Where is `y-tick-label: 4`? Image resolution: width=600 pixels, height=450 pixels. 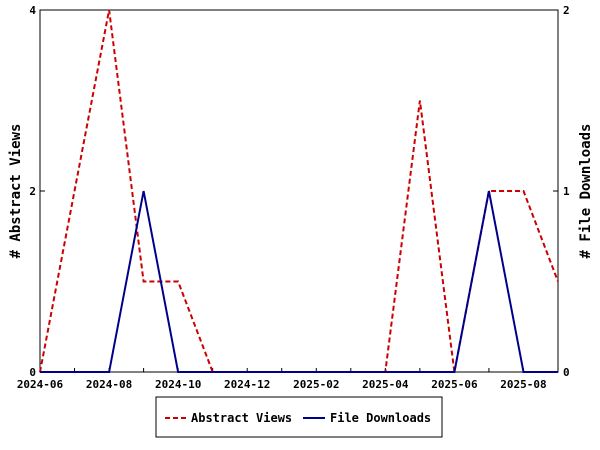 y-tick-label: 4 is located at coordinates (32, 10).